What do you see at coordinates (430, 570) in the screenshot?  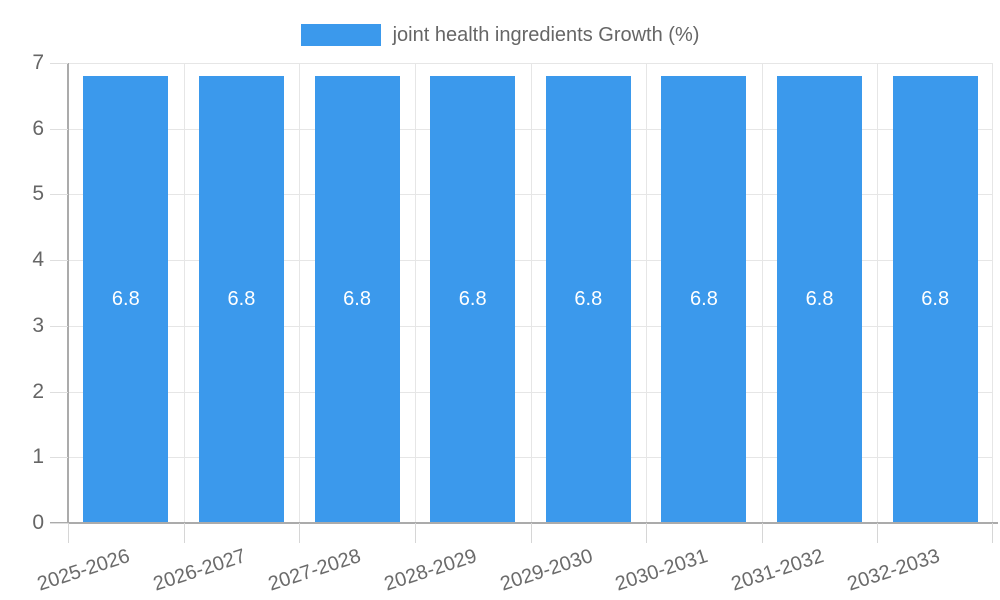 I see `x-axis-tick-label: 2028-2029` at bounding box center [430, 570].